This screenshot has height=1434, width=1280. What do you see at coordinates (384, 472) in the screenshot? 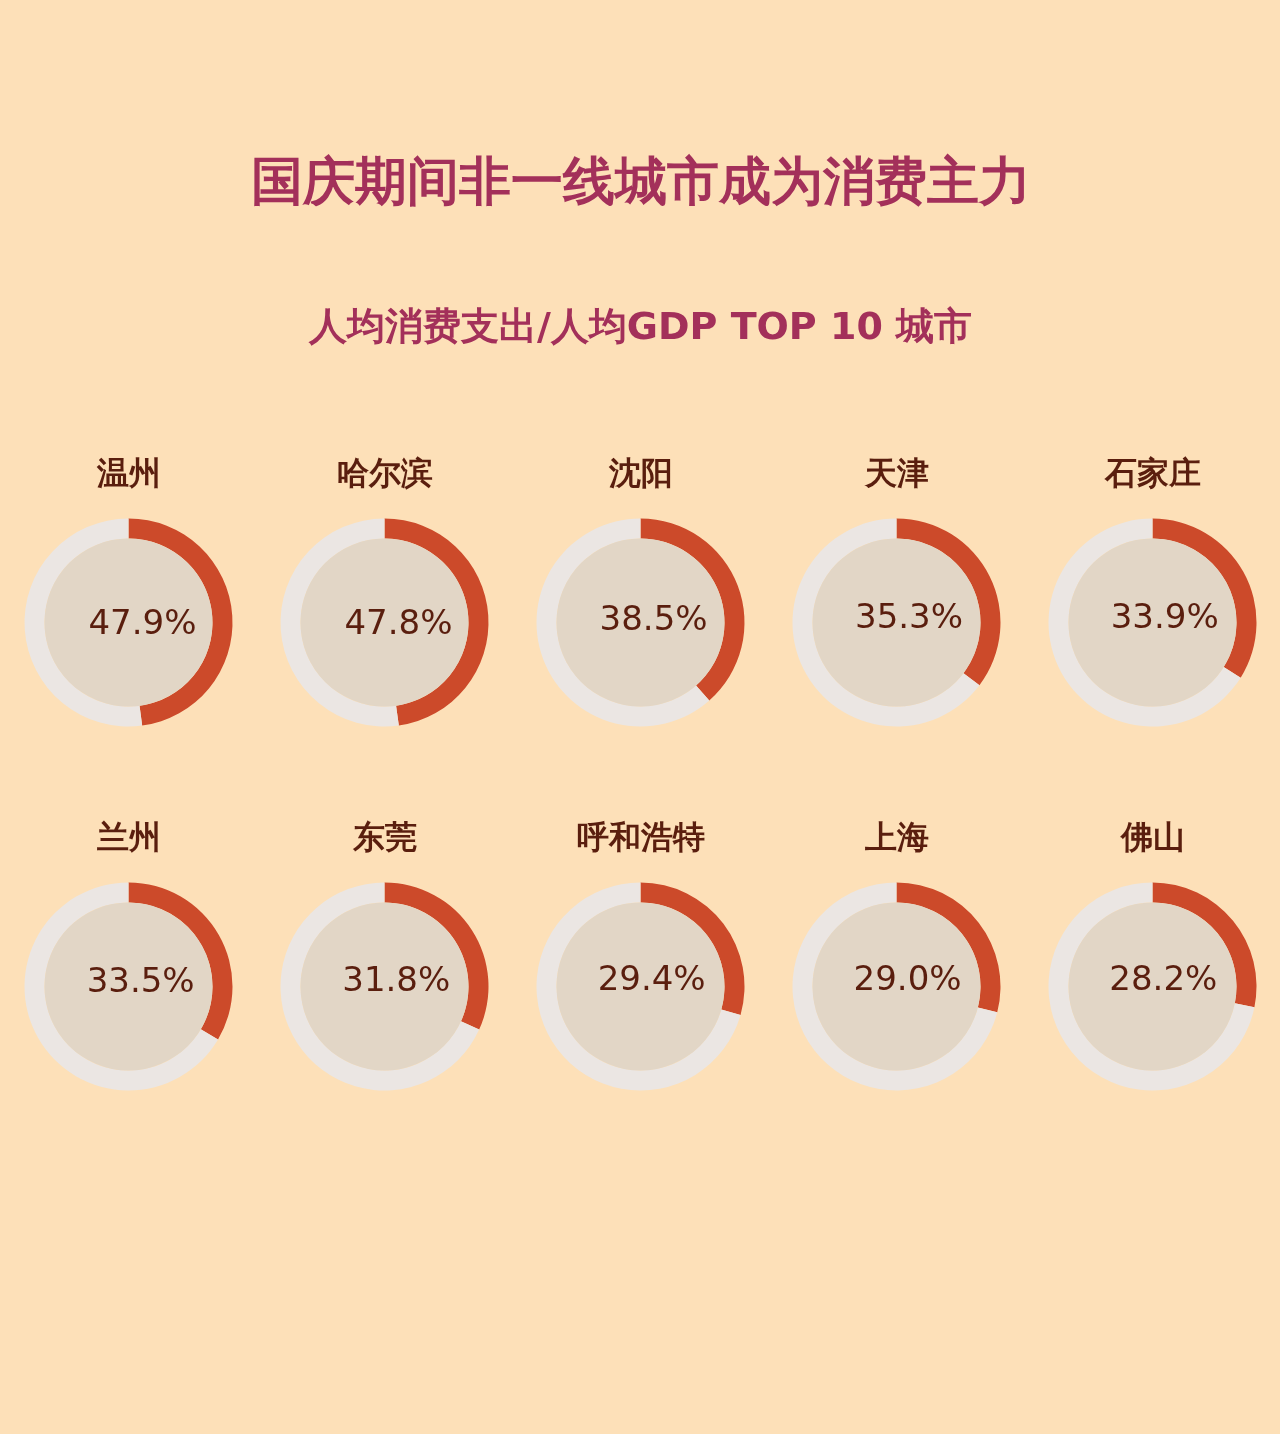
I see `chart-title: 哈尔滨` at bounding box center [384, 472].